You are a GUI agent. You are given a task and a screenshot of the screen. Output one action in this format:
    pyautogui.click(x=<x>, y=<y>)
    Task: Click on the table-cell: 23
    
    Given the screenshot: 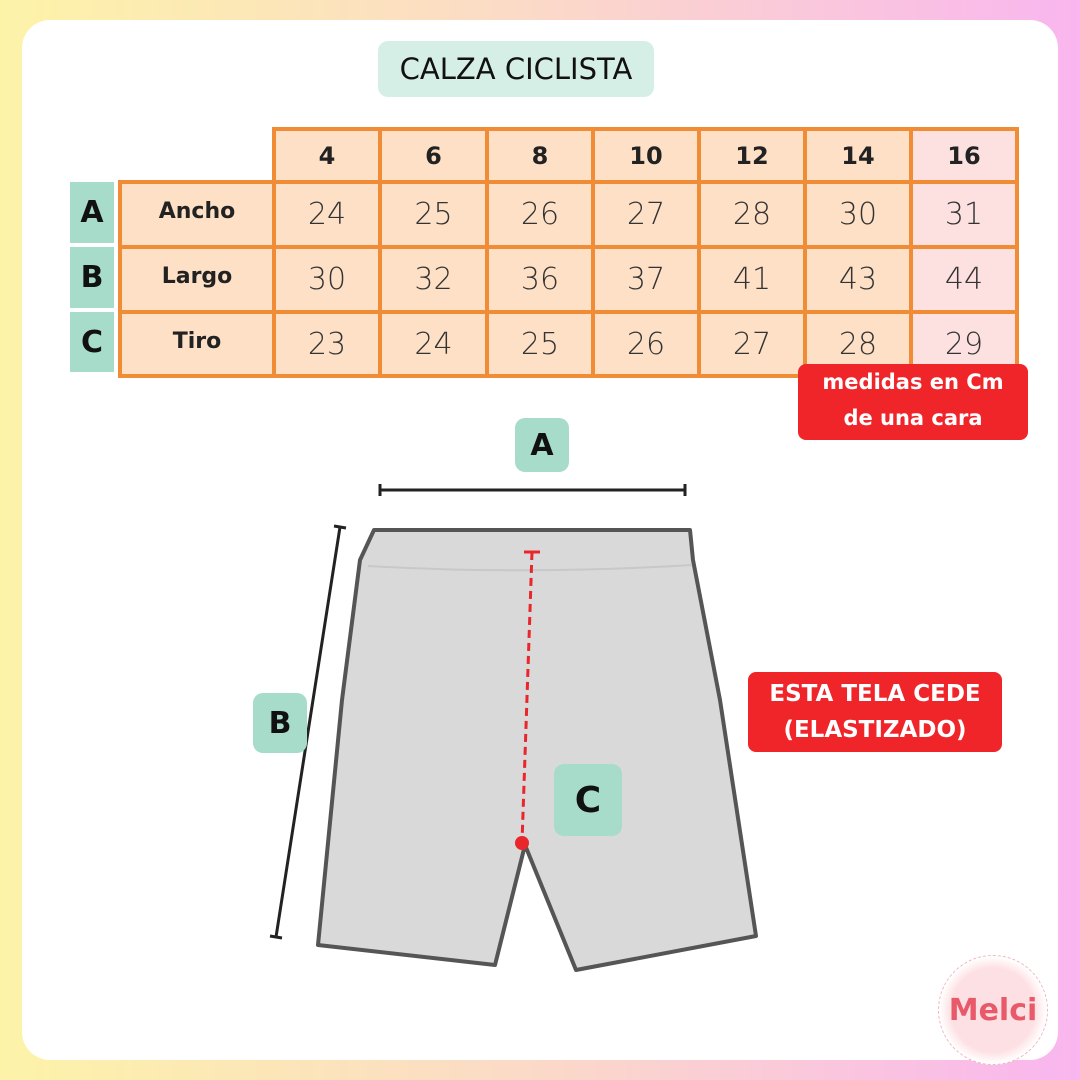 What is the action you would take?
    pyautogui.click(x=327, y=344)
    